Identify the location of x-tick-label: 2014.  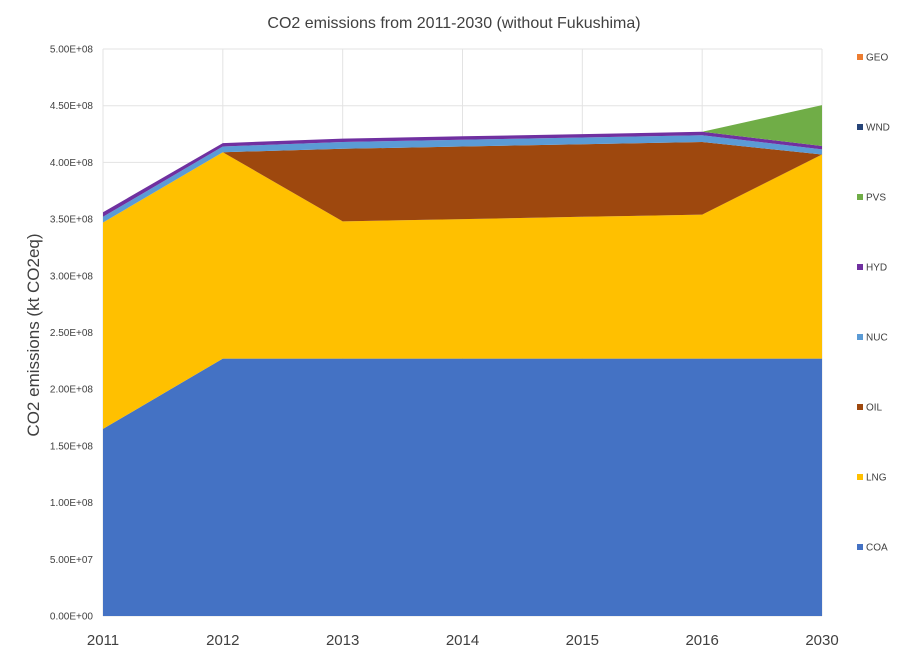
(462, 640).